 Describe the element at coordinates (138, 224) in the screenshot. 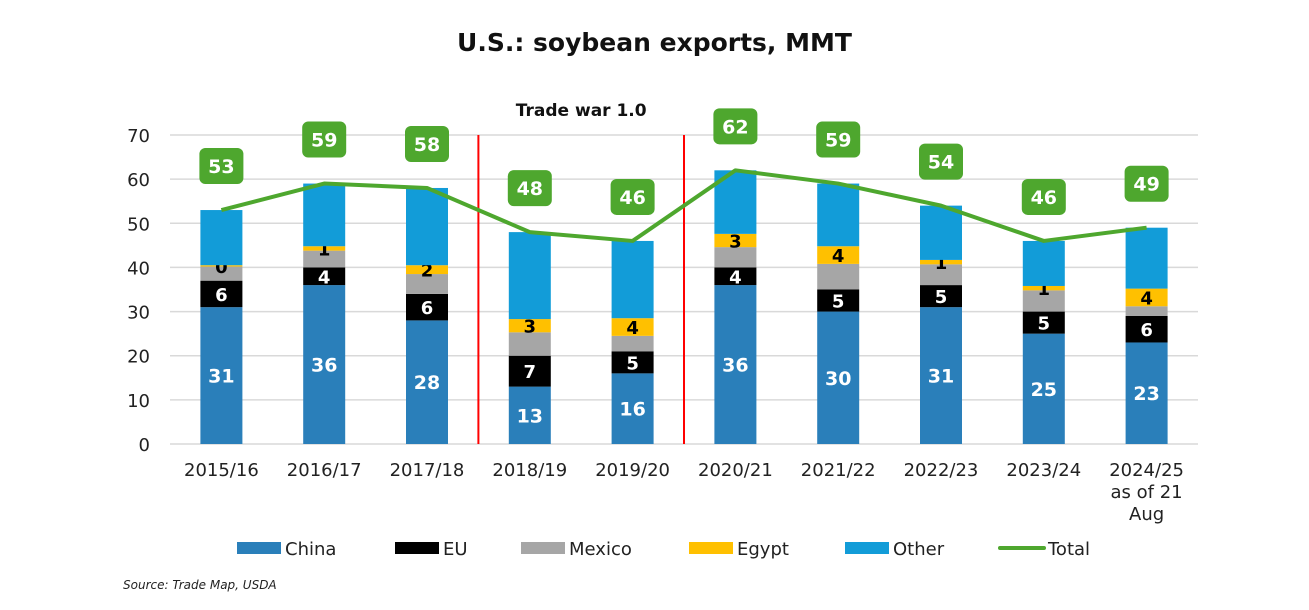

I see `y-tick-label: 50` at that location.